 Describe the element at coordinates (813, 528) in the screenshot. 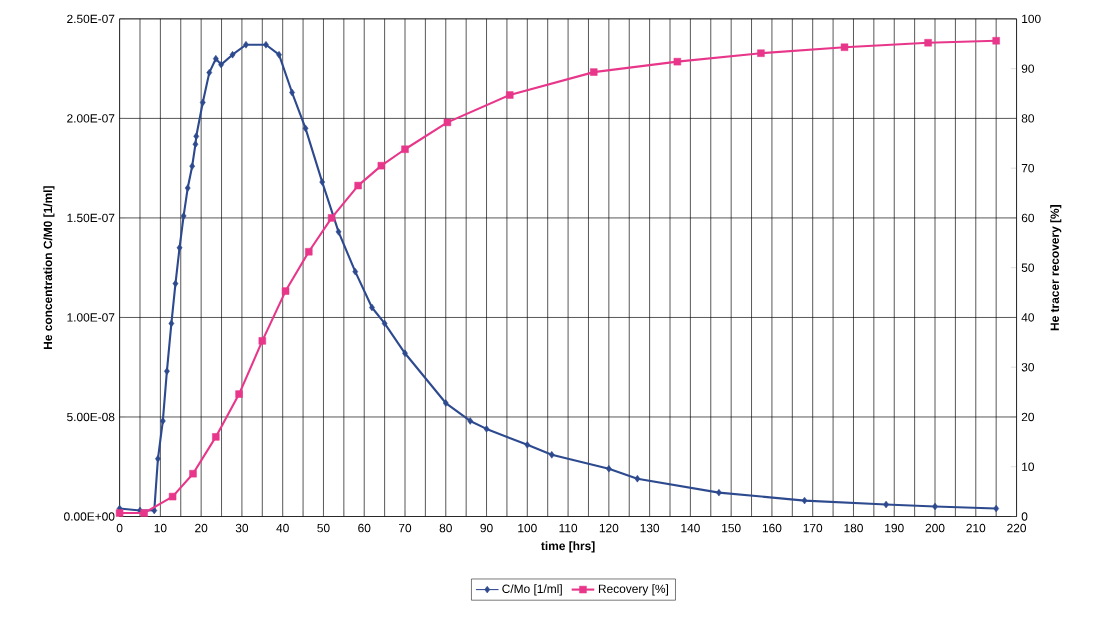

I see `x-tick-label: 170` at that location.